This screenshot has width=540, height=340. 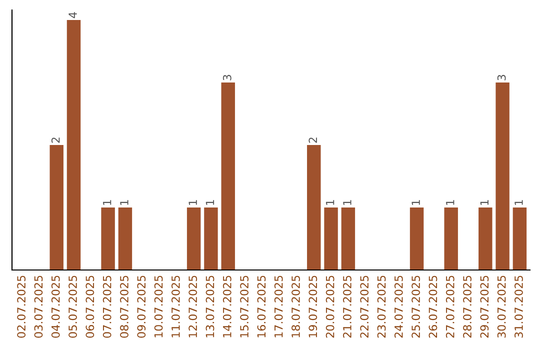 I want to click on x-tick-label: 03.07.2025, so click(x=38, y=307).